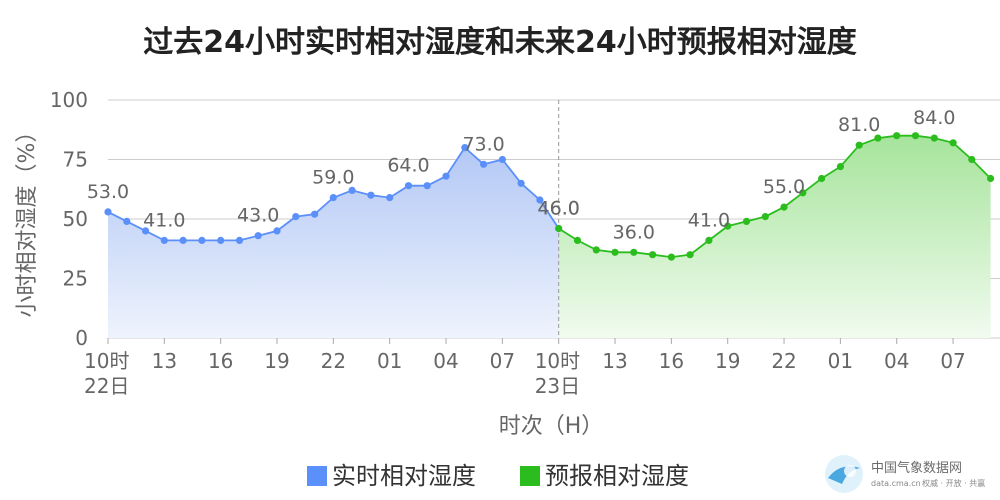  What do you see at coordinates (483, 144) in the screenshot?
I see `data-label-observed: 73.0` at bounding box center [483, 144].